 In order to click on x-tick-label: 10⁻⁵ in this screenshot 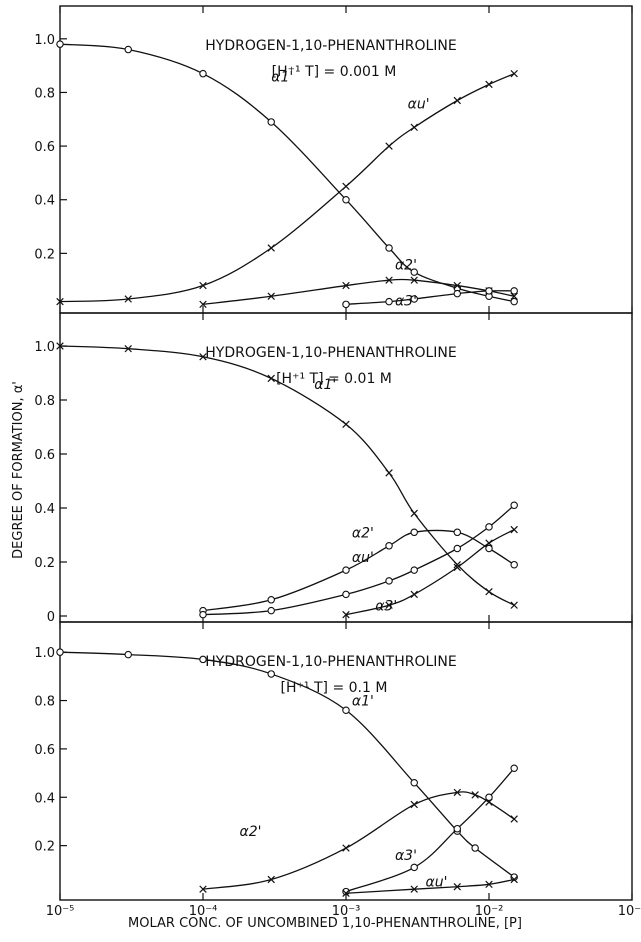, I will do `click(60, 911)`.